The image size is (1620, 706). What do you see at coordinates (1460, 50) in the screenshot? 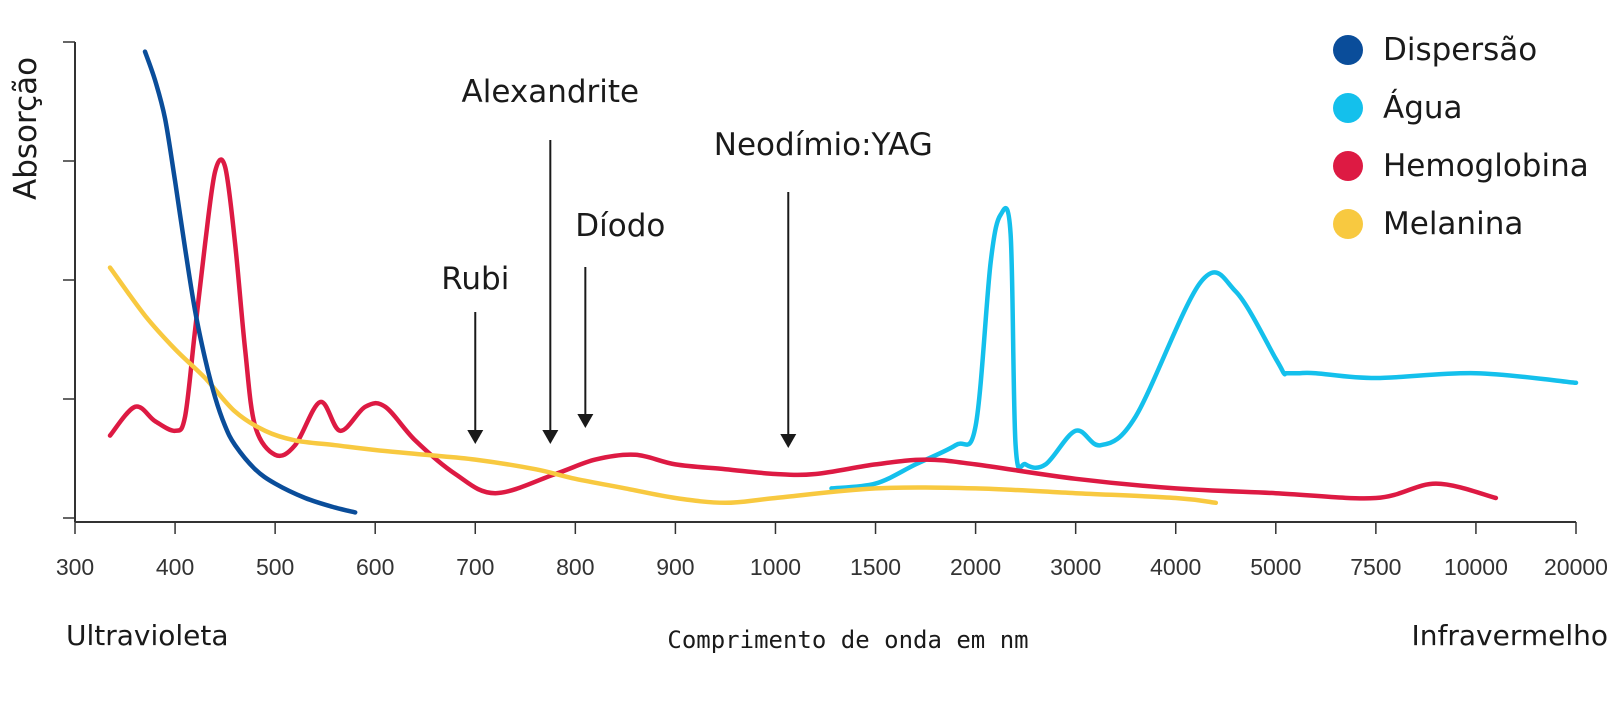
I see `legend-label: Dispersão` at bounding box center [1460, 50].